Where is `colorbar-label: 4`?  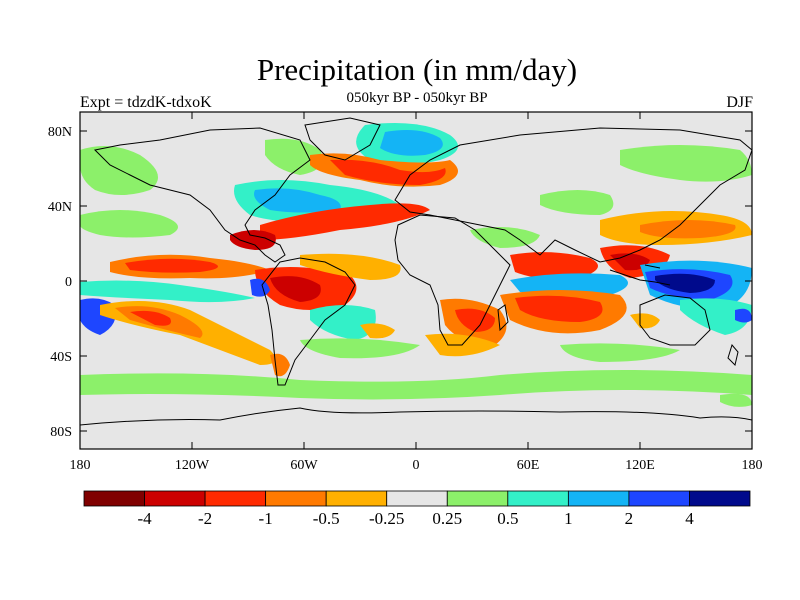
colorbar-label: 4 is located at coordinates (689, 518).